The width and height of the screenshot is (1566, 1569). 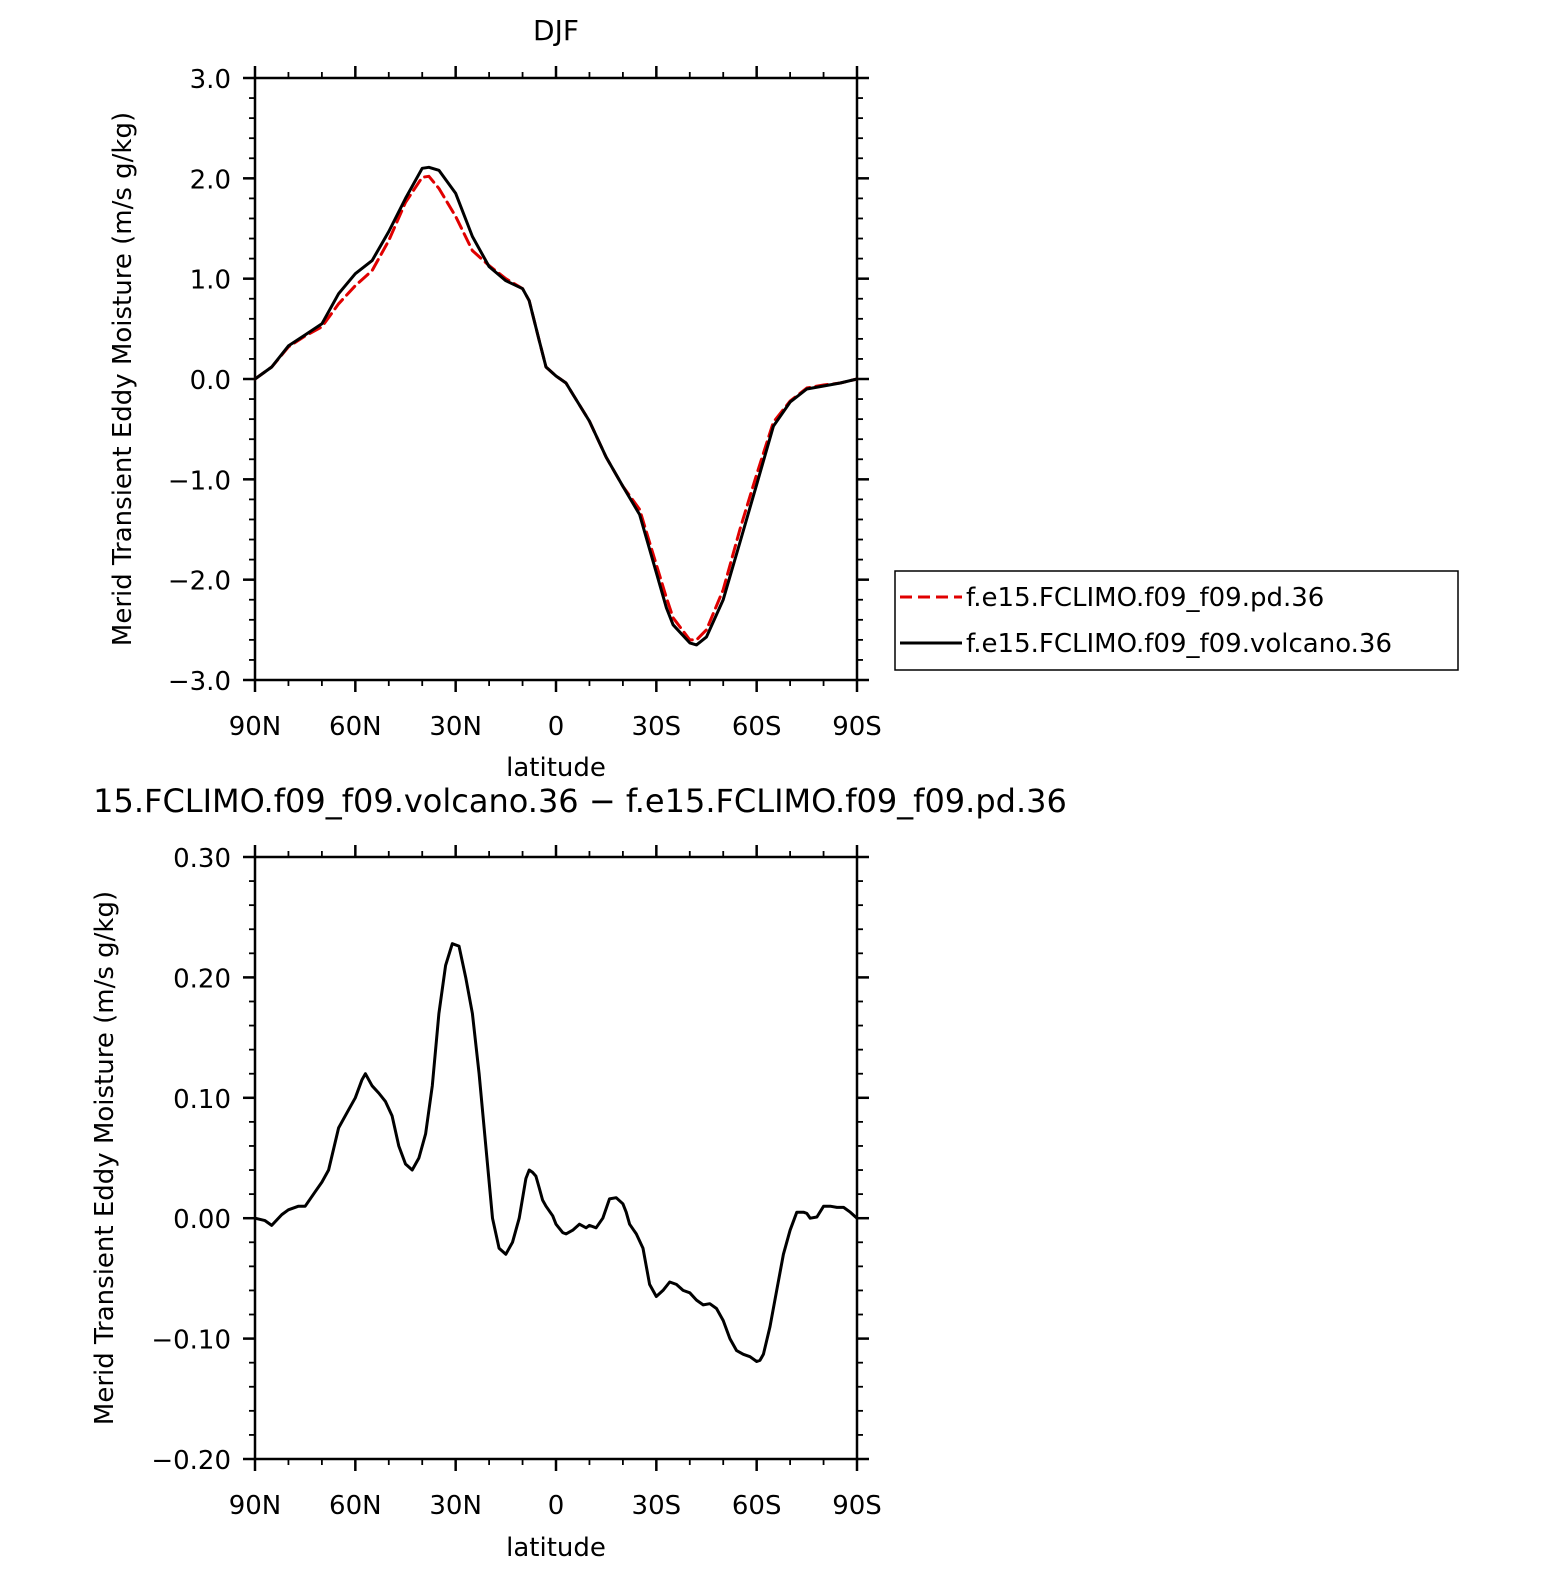 I want to click on y-tick-label: −0.20, so click(x=191, y=1461).